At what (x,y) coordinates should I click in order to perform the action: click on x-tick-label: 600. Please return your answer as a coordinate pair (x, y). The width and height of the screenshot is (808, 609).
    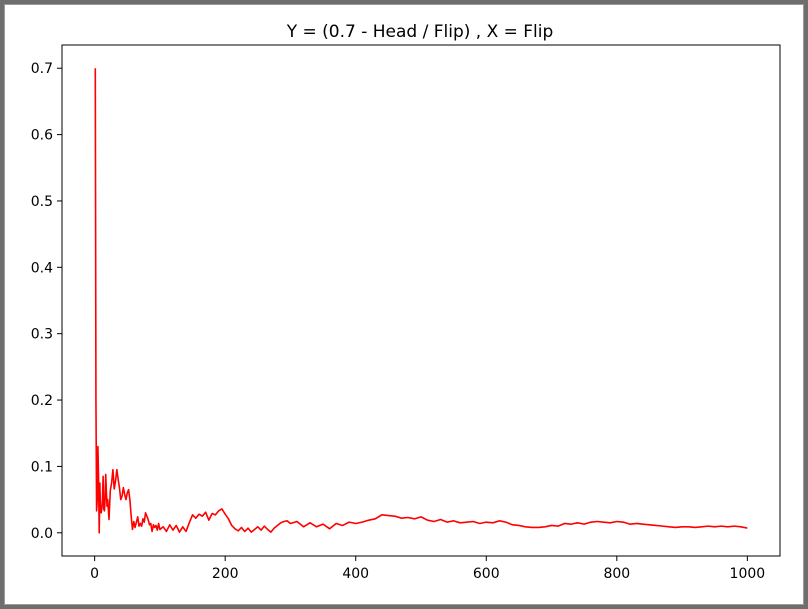
    Looking at the image, I should click on (486, 574).